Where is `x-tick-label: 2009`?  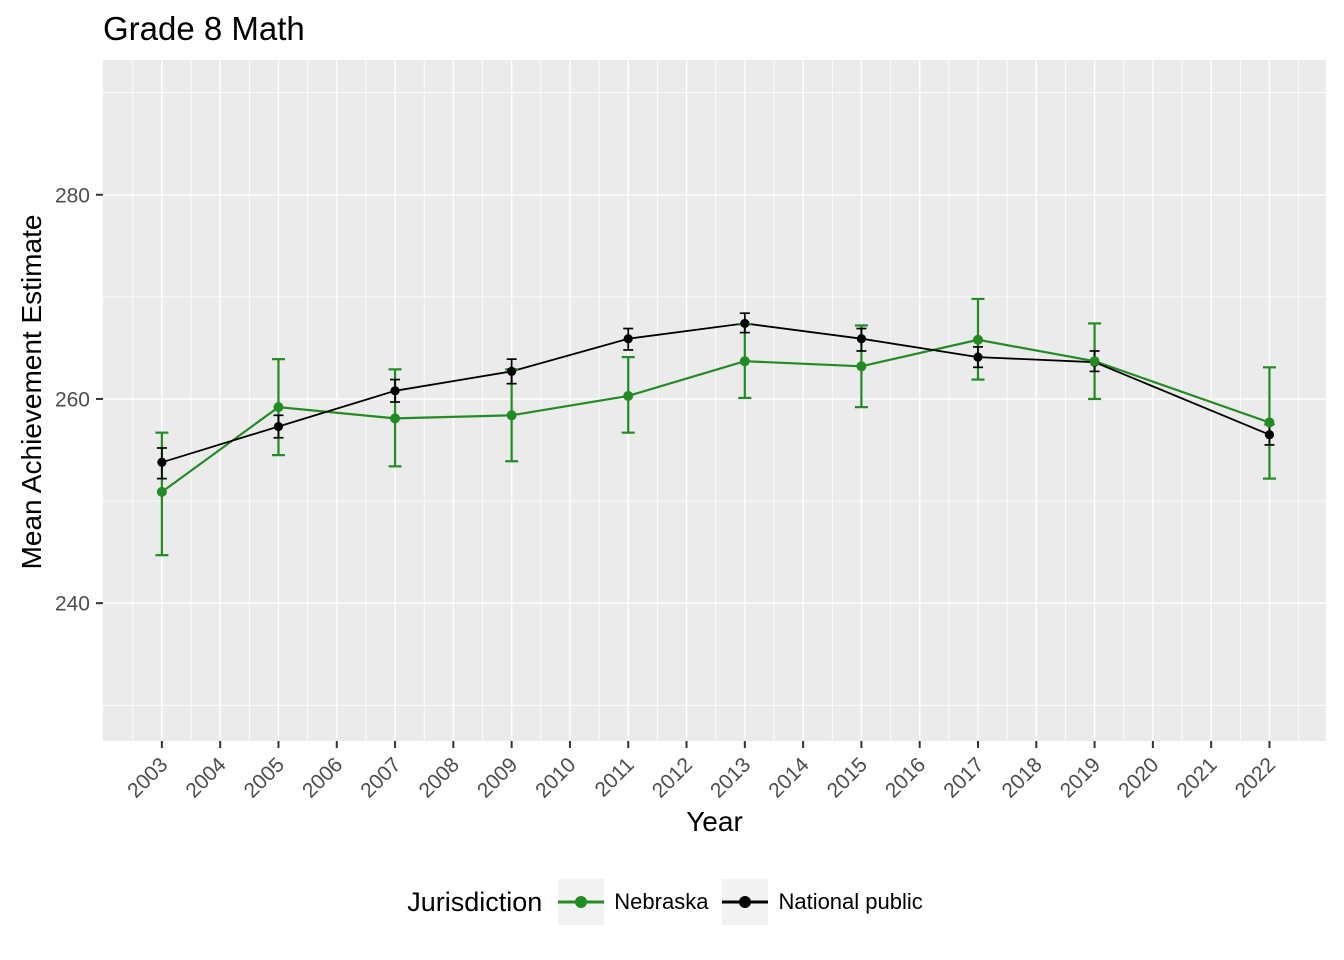 x-tick-label: 2009 is located at coordinates (497, 777).